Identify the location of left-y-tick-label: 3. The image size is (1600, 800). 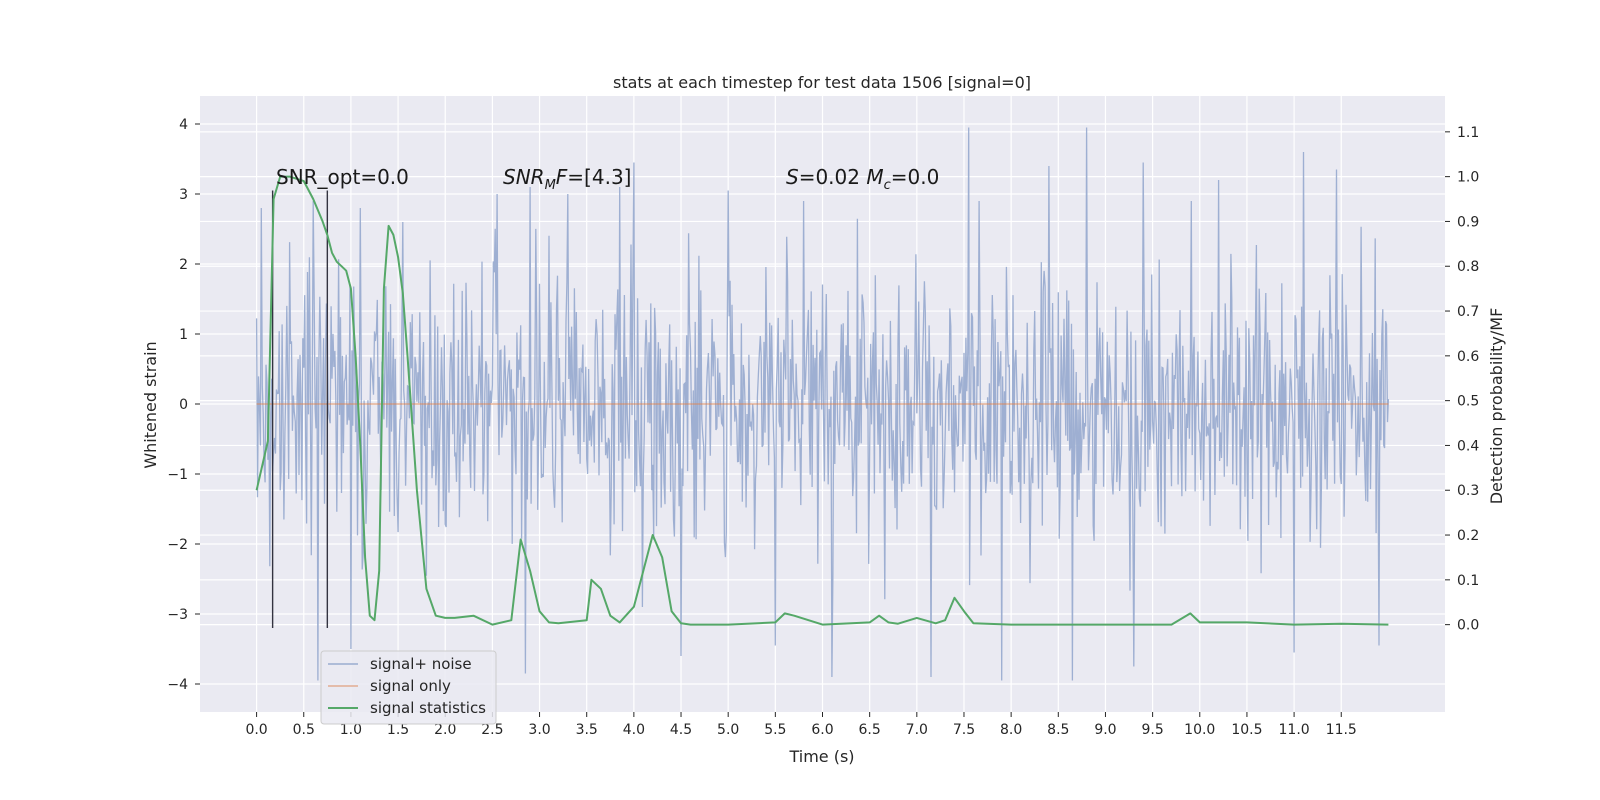
(183, 195).